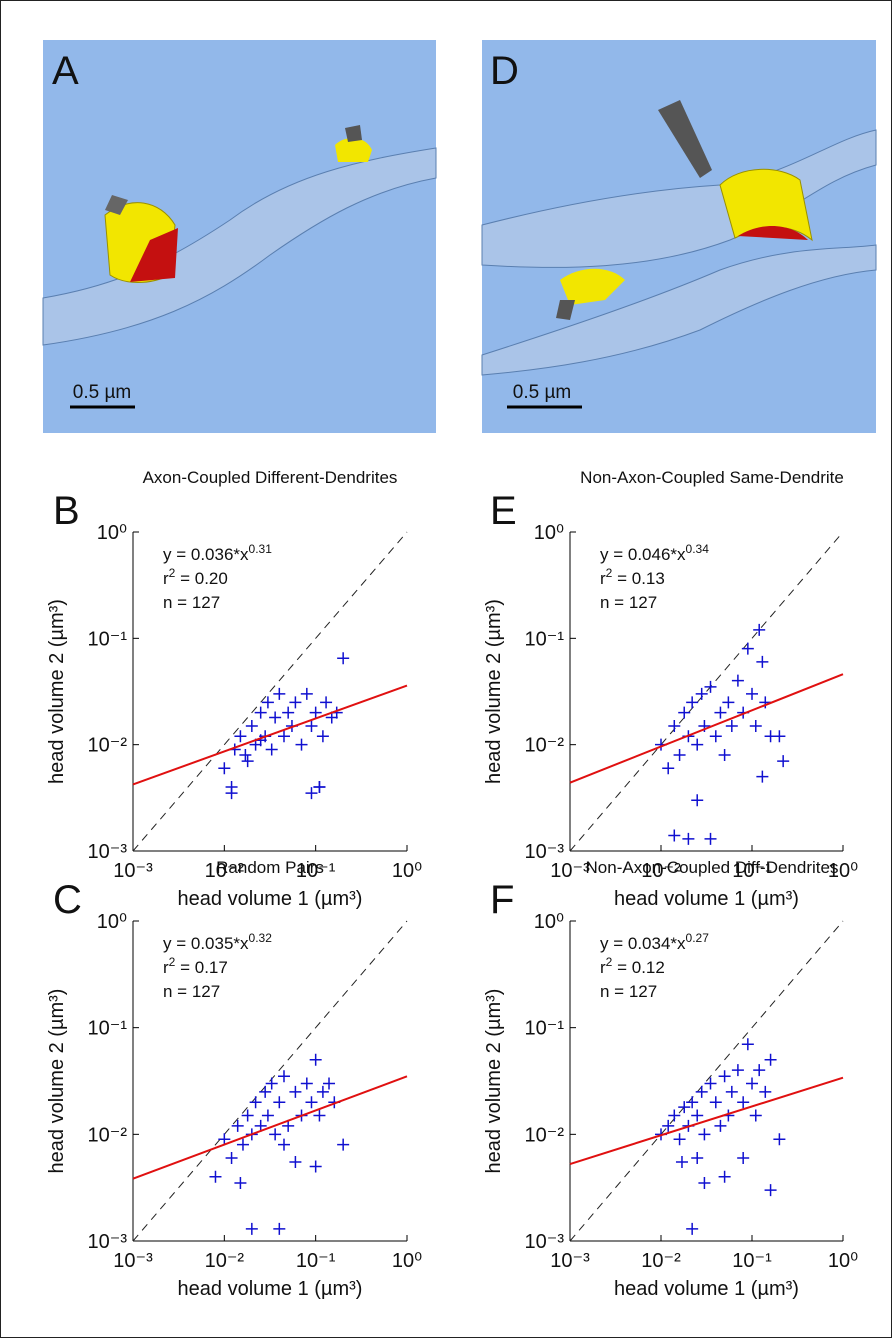 This screenshot has width=892, height=1343. Describe the element at coordinates (133, 871) in the screenshot. I see `x-tick-label: 10⁻³` at that location.